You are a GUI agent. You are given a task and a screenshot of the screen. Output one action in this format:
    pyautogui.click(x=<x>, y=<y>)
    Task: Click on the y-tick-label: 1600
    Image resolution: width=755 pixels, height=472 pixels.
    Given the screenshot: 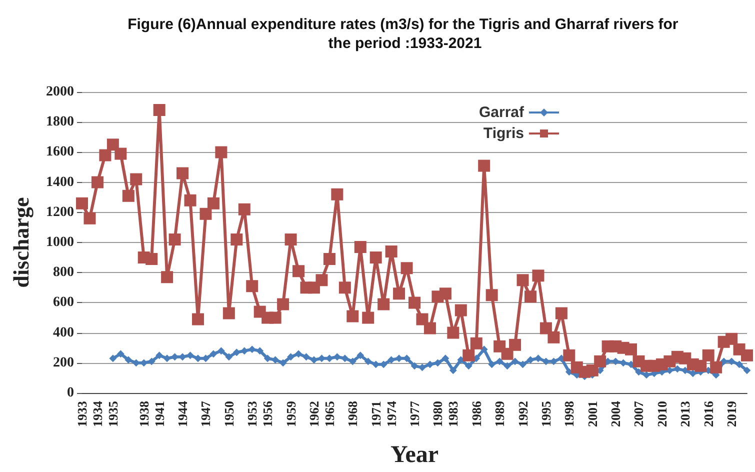 What is the action you would take?
    pyautogui.click(x=60, y=152)
    